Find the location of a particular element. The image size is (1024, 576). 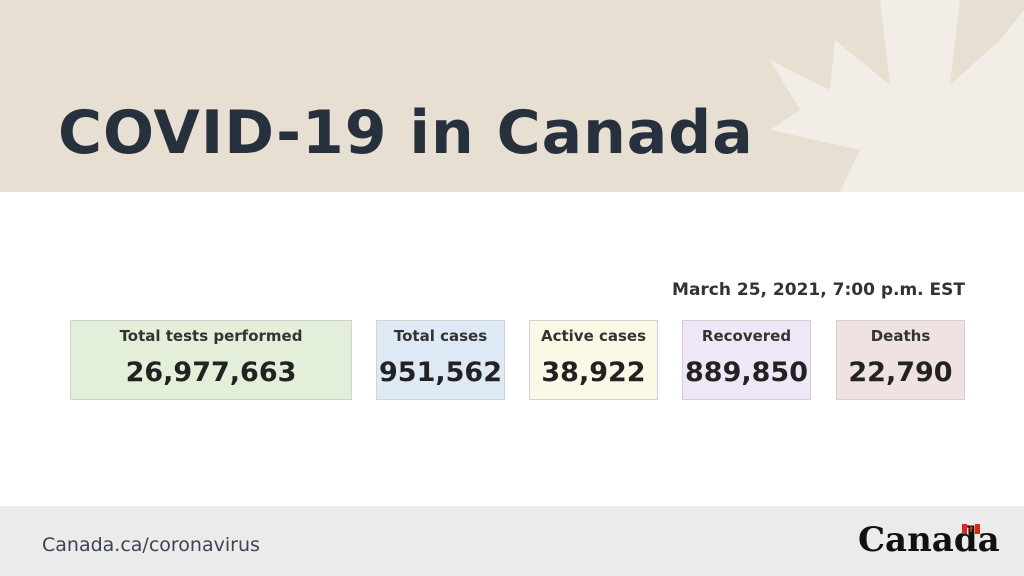

stat-value: 889,850 is located at coordinates (746, 372).